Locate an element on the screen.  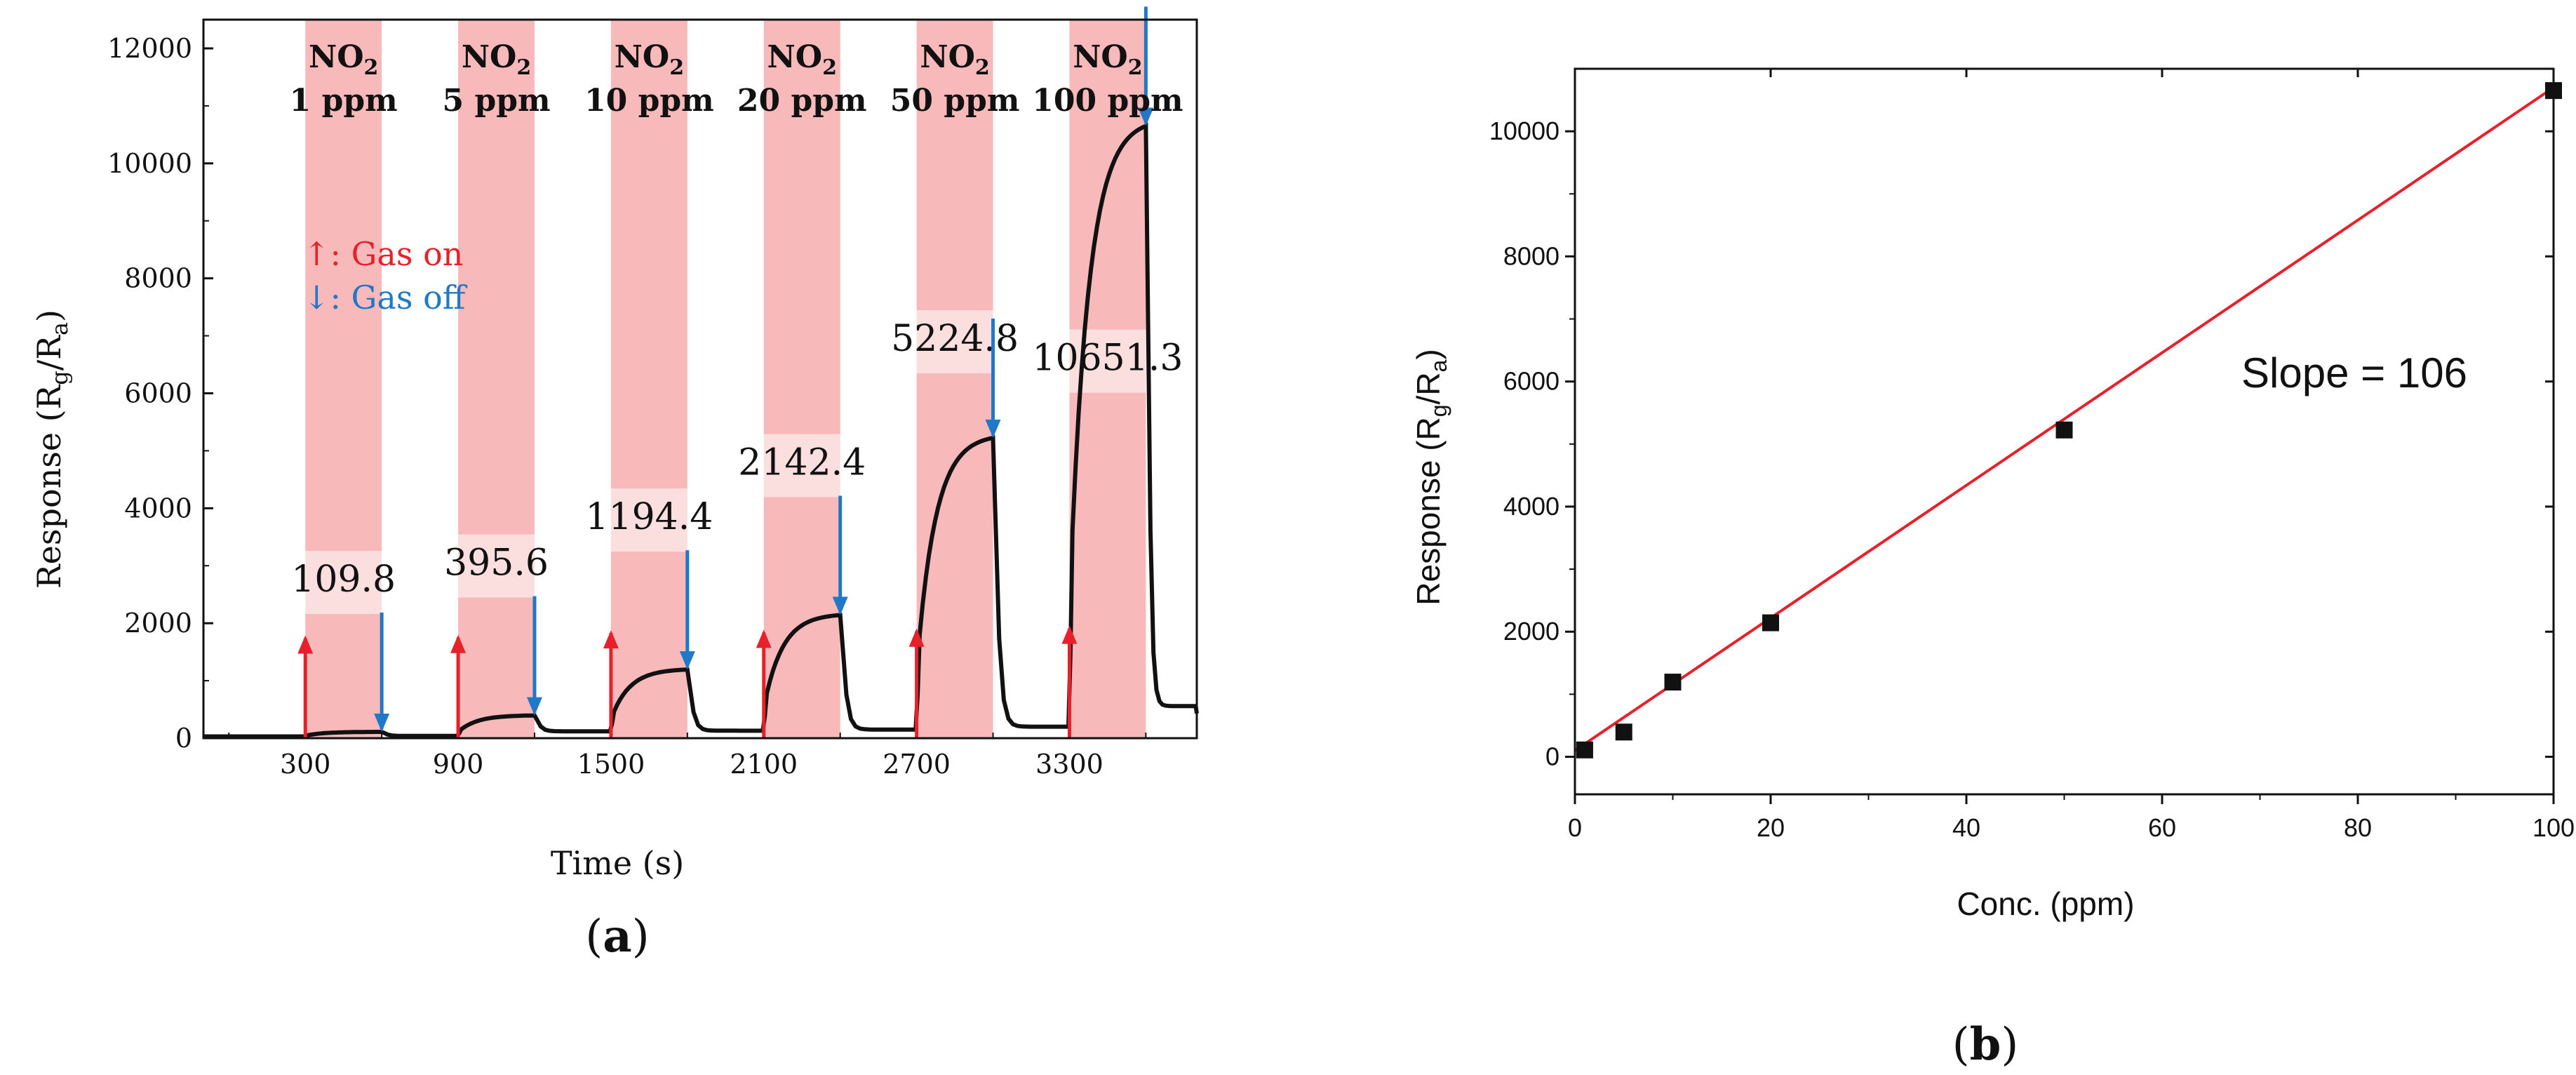
panel-b-caption: (b) is located at coordinates (1986, 1044).